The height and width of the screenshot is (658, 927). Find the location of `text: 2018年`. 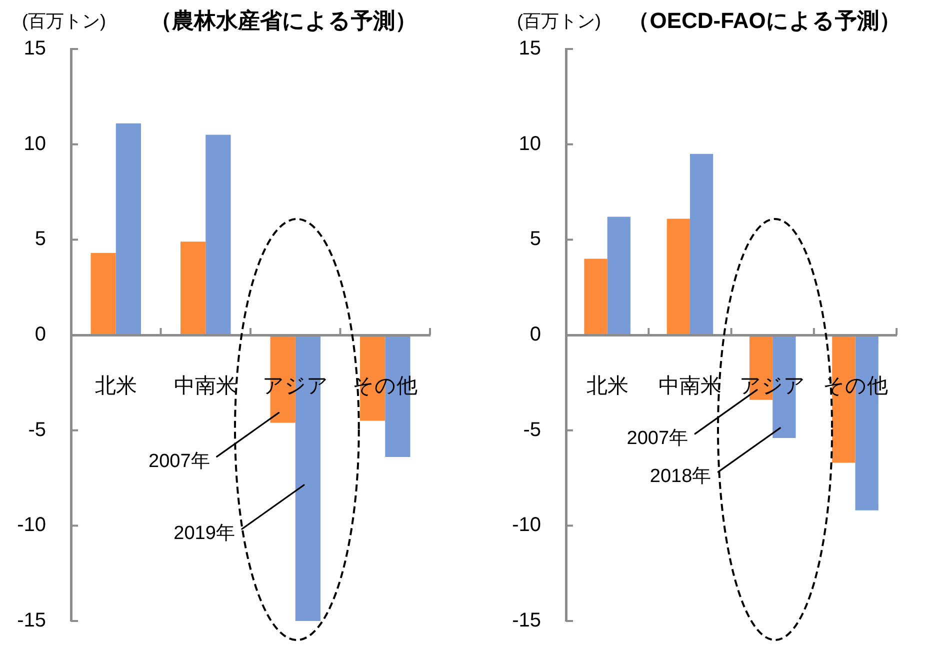

text: 2018年 is located at coordinates (681, 477).